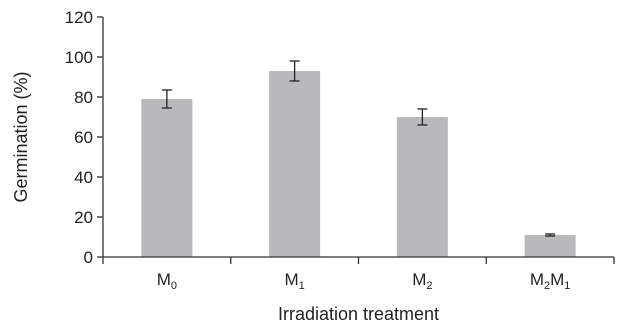  What do you see at coordinates (83, 97) in the screenshot?
I see `y-tick-label: 80` at bounding box center [83, 97].